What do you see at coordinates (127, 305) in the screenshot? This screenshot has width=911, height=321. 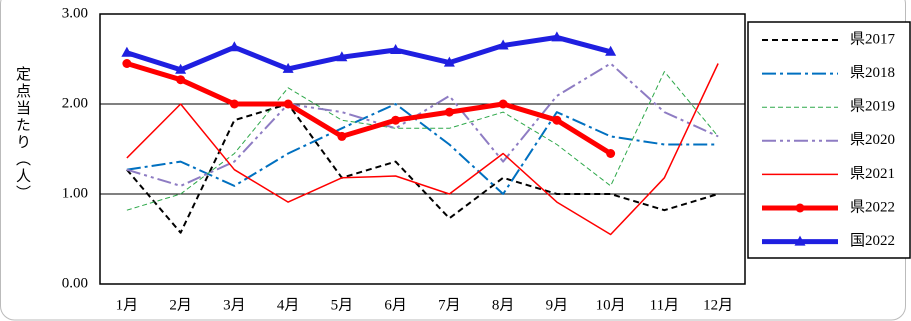 I see `x-tick-label: 1月` at bounding box center [127, 305].